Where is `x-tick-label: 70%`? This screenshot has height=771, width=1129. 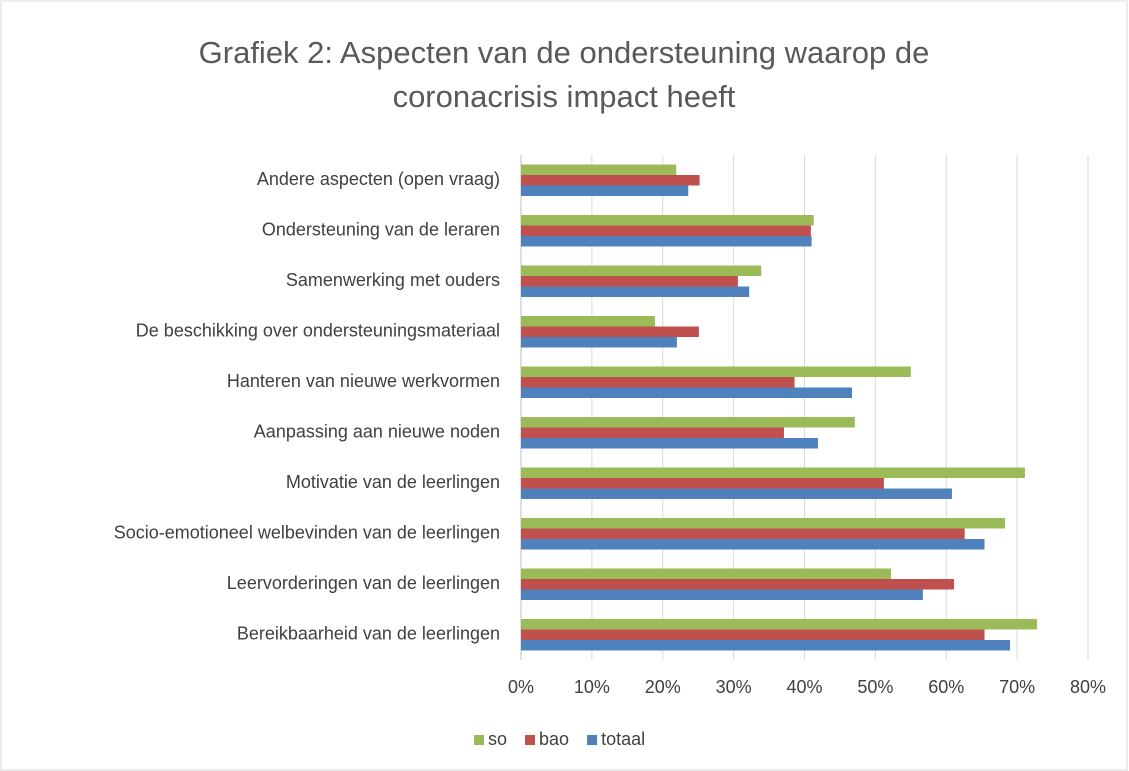 x-tick-label: 70% is located at coordinates (1017, 687).